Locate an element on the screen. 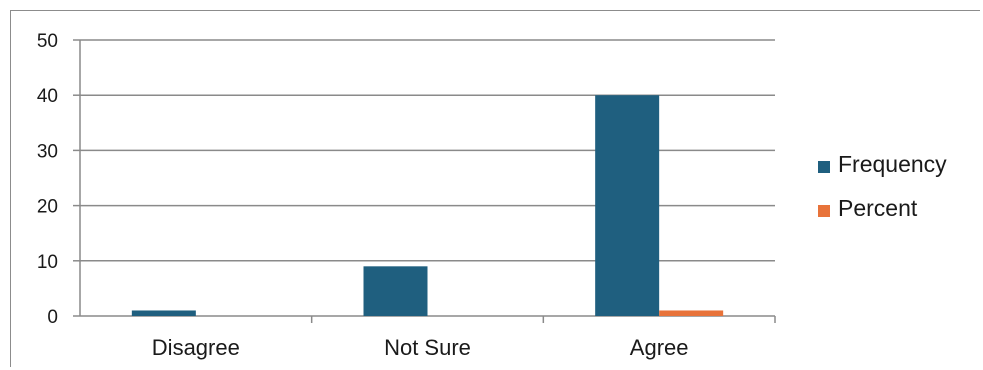 This screenshot has height=370, width=983. x-tick-label-2: Agree is located at coordinates (659, 347).